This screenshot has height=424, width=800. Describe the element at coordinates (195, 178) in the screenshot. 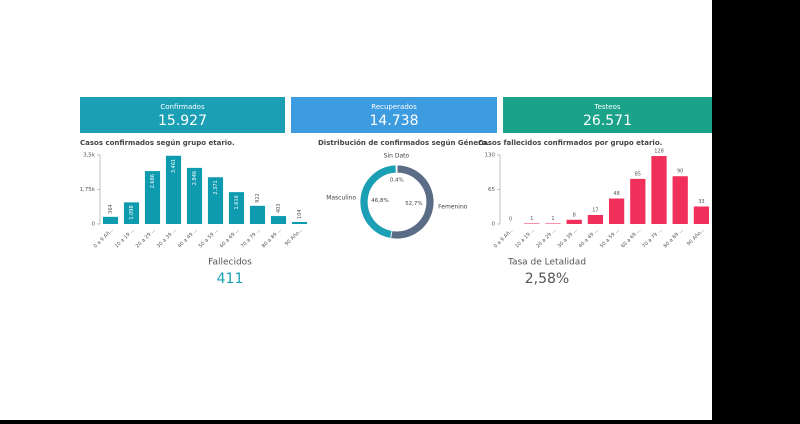

I see `data-label: 2.846` at that location.